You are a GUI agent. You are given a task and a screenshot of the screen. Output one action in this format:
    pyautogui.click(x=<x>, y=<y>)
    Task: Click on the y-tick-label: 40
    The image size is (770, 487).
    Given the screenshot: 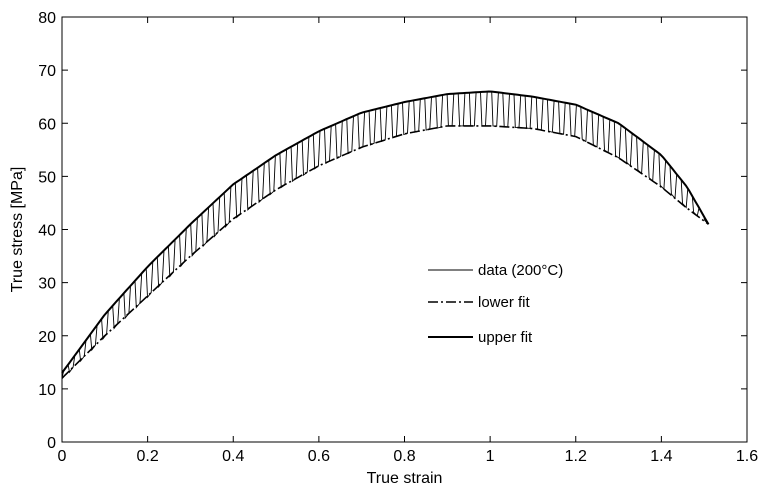 What is the action you would take?
    pyautogui.click(x=47, y=231)
    